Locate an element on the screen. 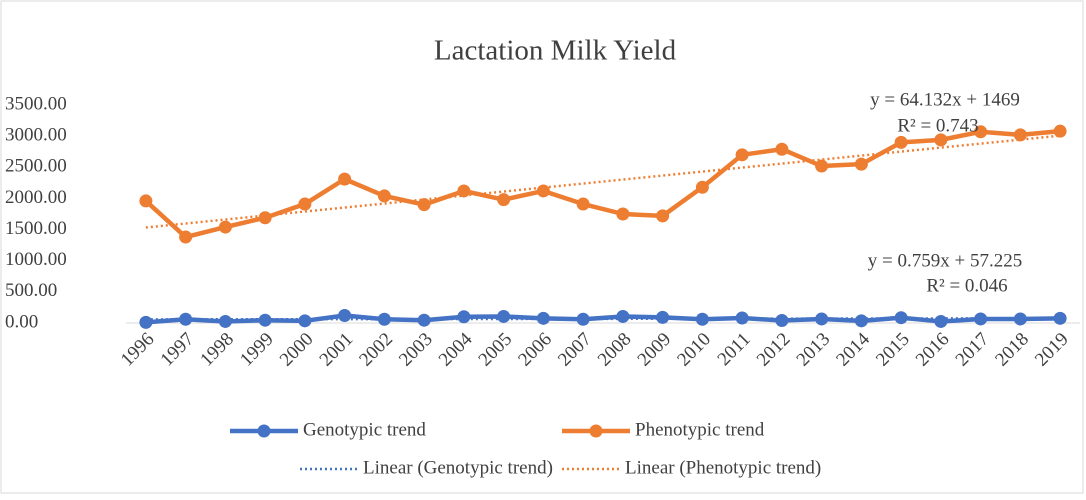 The image size is (1086, 500). trend-r2: R² = 0.046 is located at coordinates (966, 285).